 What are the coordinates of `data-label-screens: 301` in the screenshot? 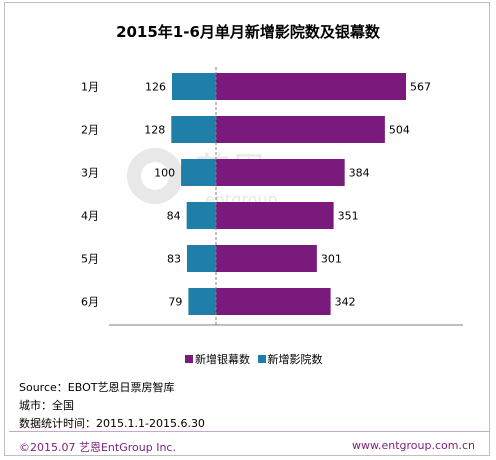 It's located at (331, 259).